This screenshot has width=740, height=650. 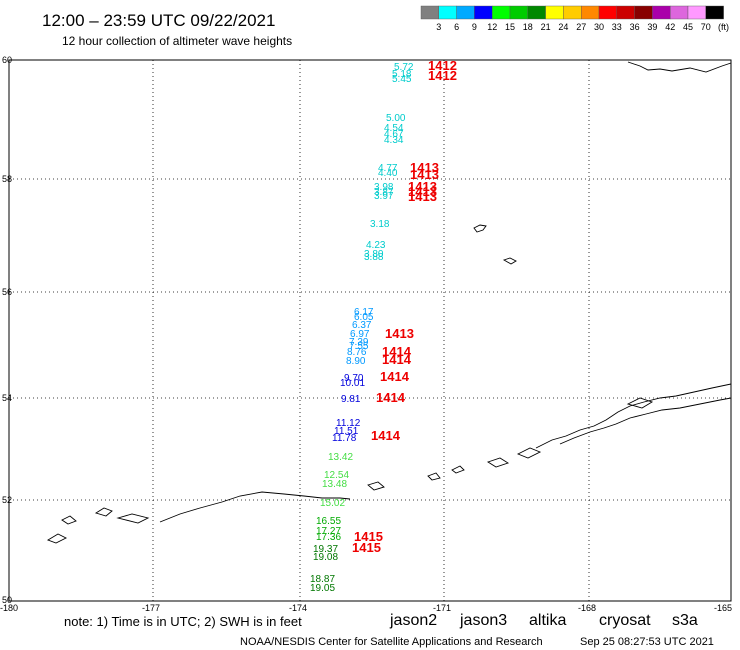 What do you see at coordinates (404, 67) in the screenshot?
I see `swh-label: 5.72` at bounding box center [404, 67].